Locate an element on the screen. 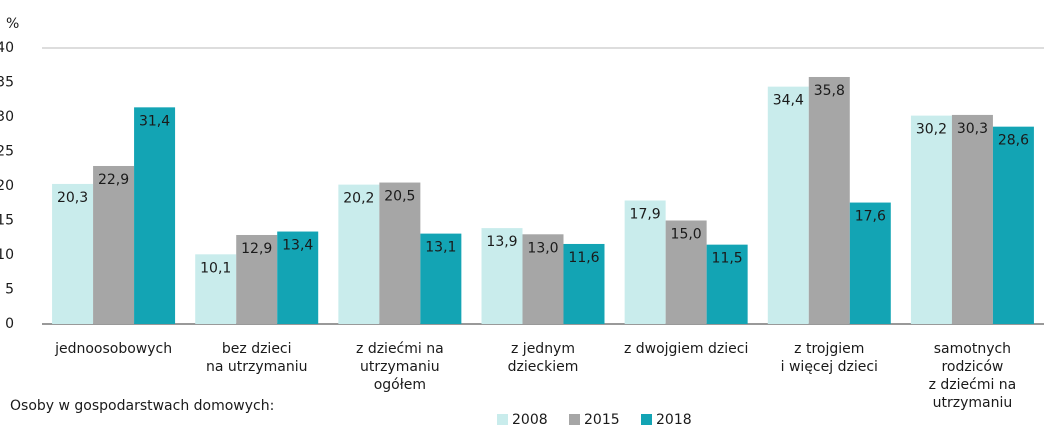 Image resolution: width=1044 pixels, height=427 pixels. value-label: 35,8 is located at coordinates (829, 91).